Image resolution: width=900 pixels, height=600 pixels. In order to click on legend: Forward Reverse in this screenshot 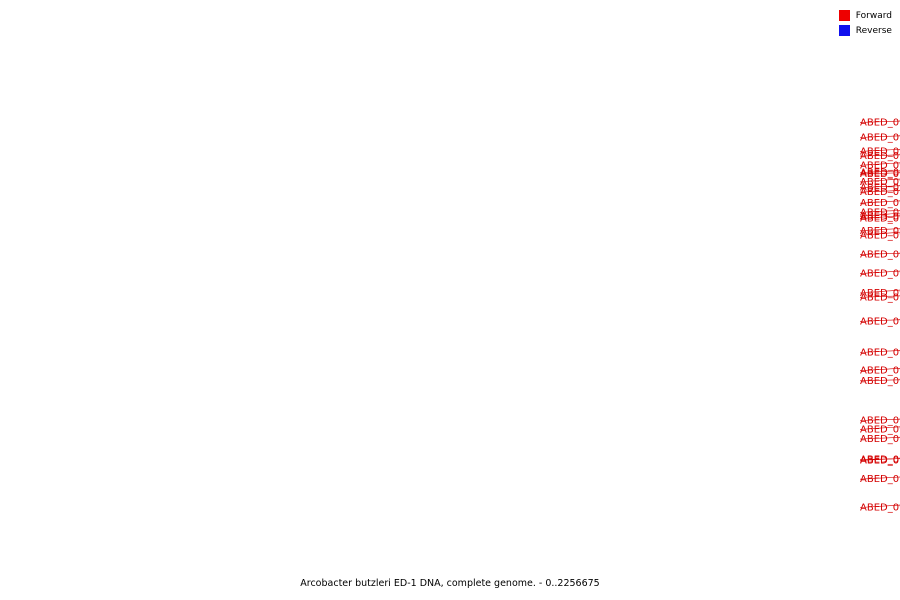, I will do `click(865, 23)`.